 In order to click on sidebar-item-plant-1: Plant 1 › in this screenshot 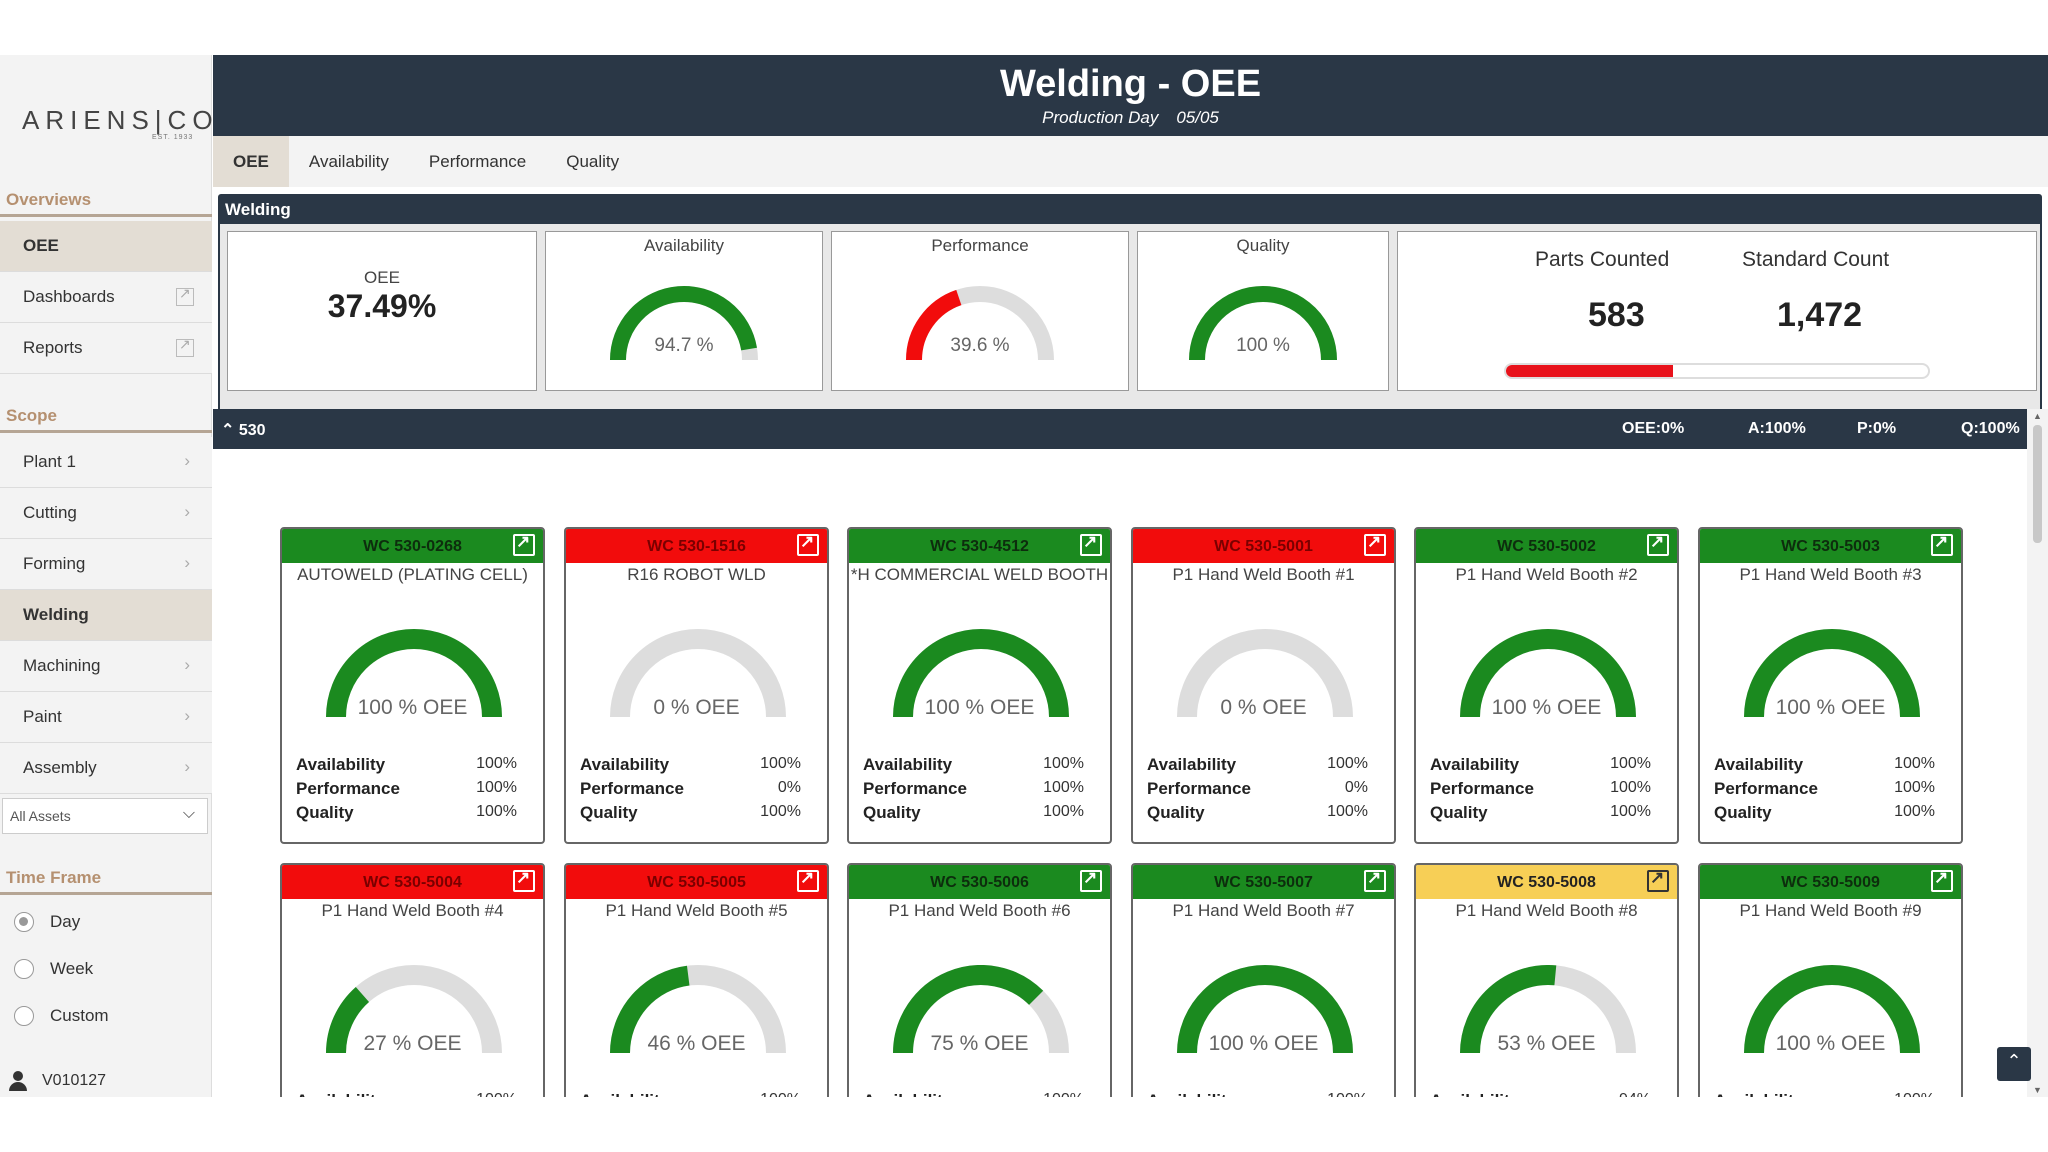, I will do `click(106, 462)`.